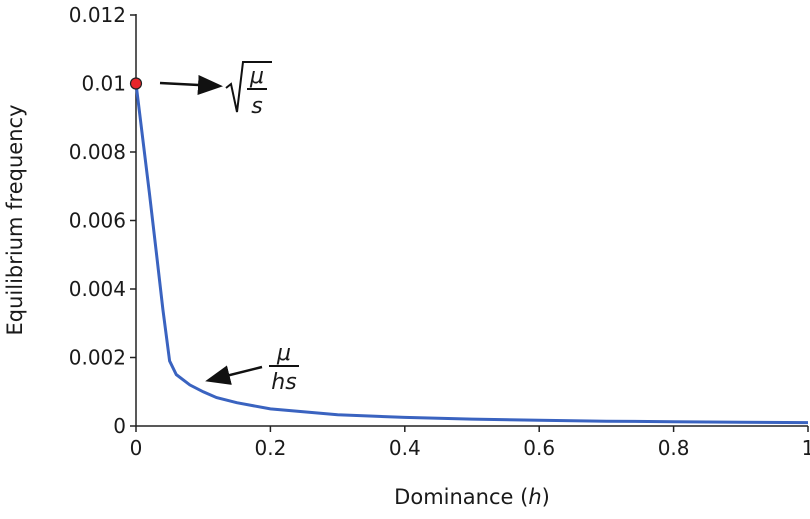  I want to click on annotation-mu-over-hs: μ hs, so click(284, 368).